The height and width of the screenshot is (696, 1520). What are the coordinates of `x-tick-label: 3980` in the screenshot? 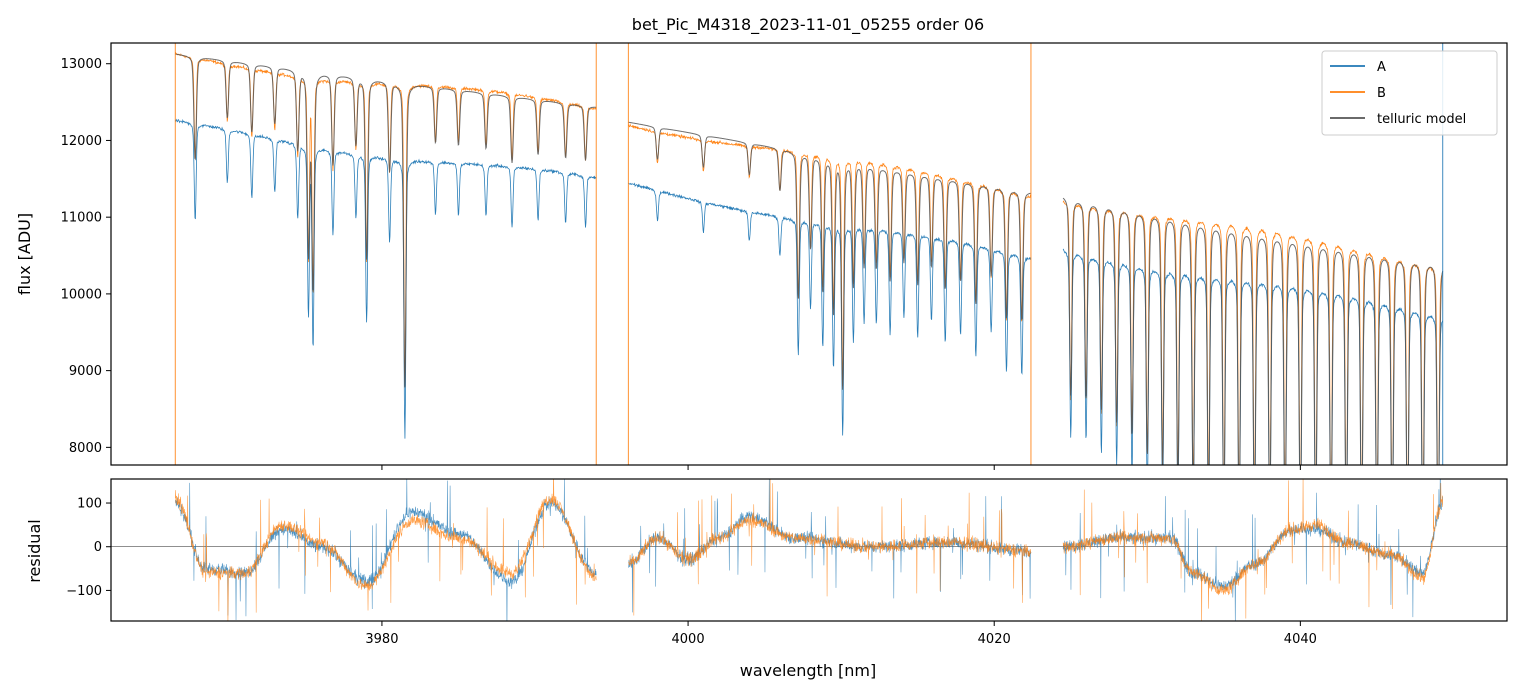 It's located at (381, 639).